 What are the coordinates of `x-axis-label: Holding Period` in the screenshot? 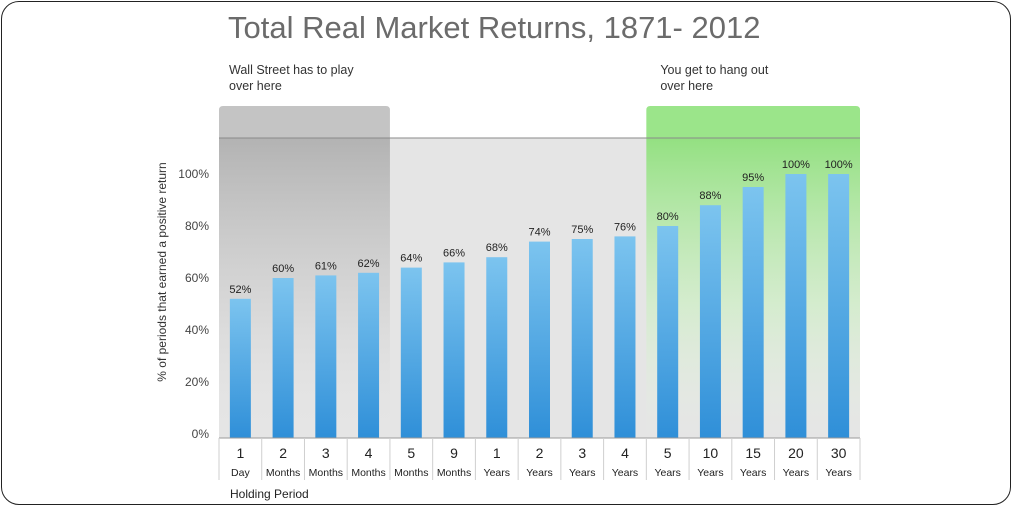 It's located at (269, 494).